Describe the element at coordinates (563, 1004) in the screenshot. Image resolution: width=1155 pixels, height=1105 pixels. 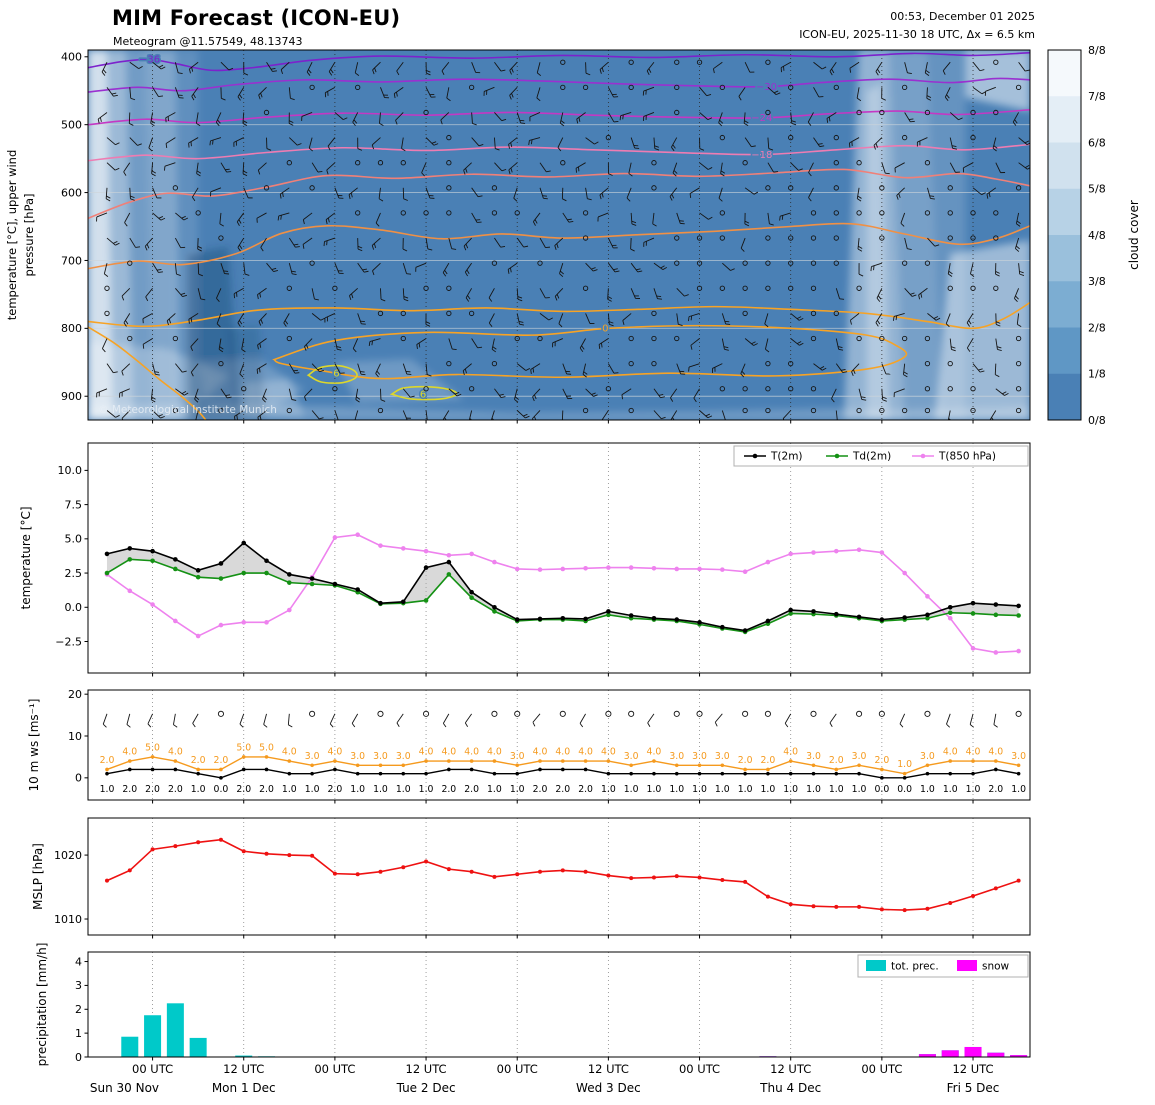
I see `precipitation-gridlines` at that location.